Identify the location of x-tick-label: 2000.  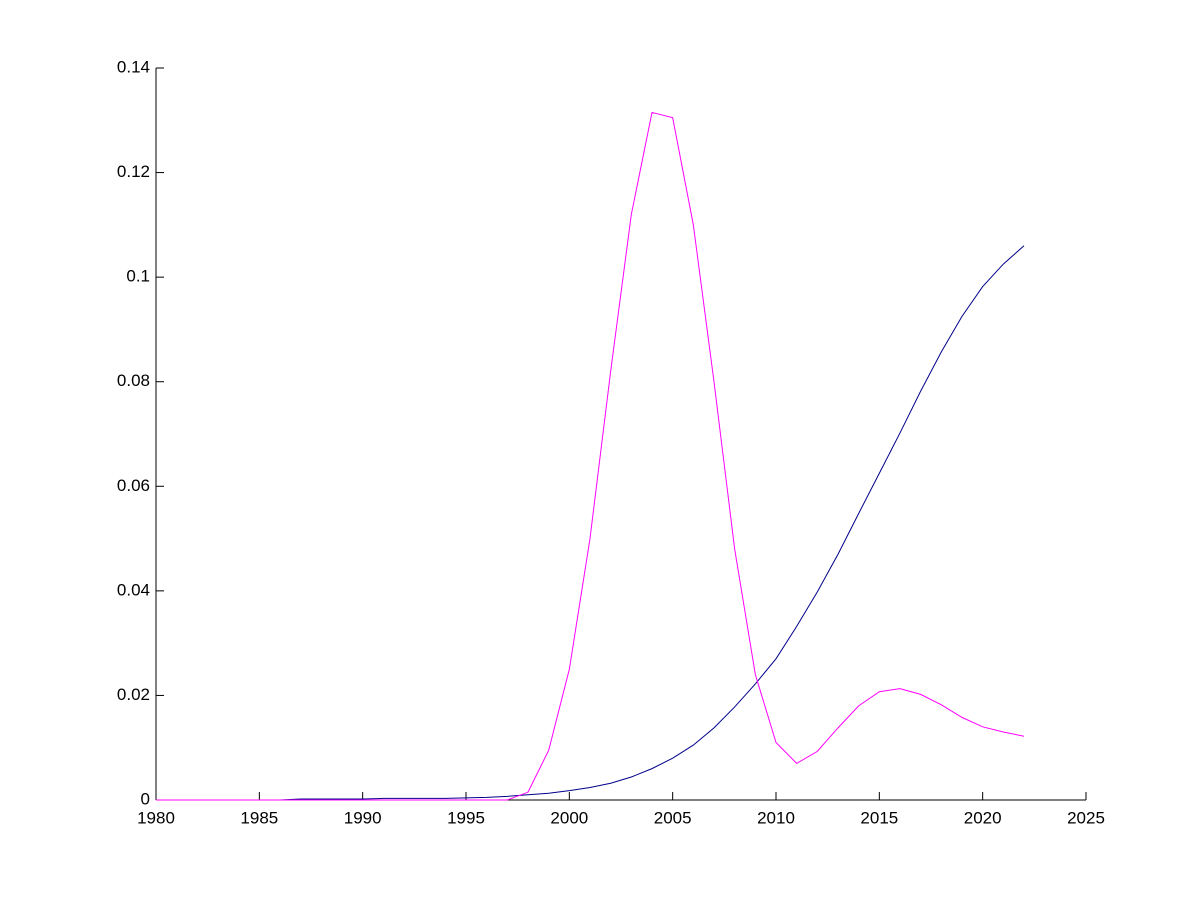
(569, 817).